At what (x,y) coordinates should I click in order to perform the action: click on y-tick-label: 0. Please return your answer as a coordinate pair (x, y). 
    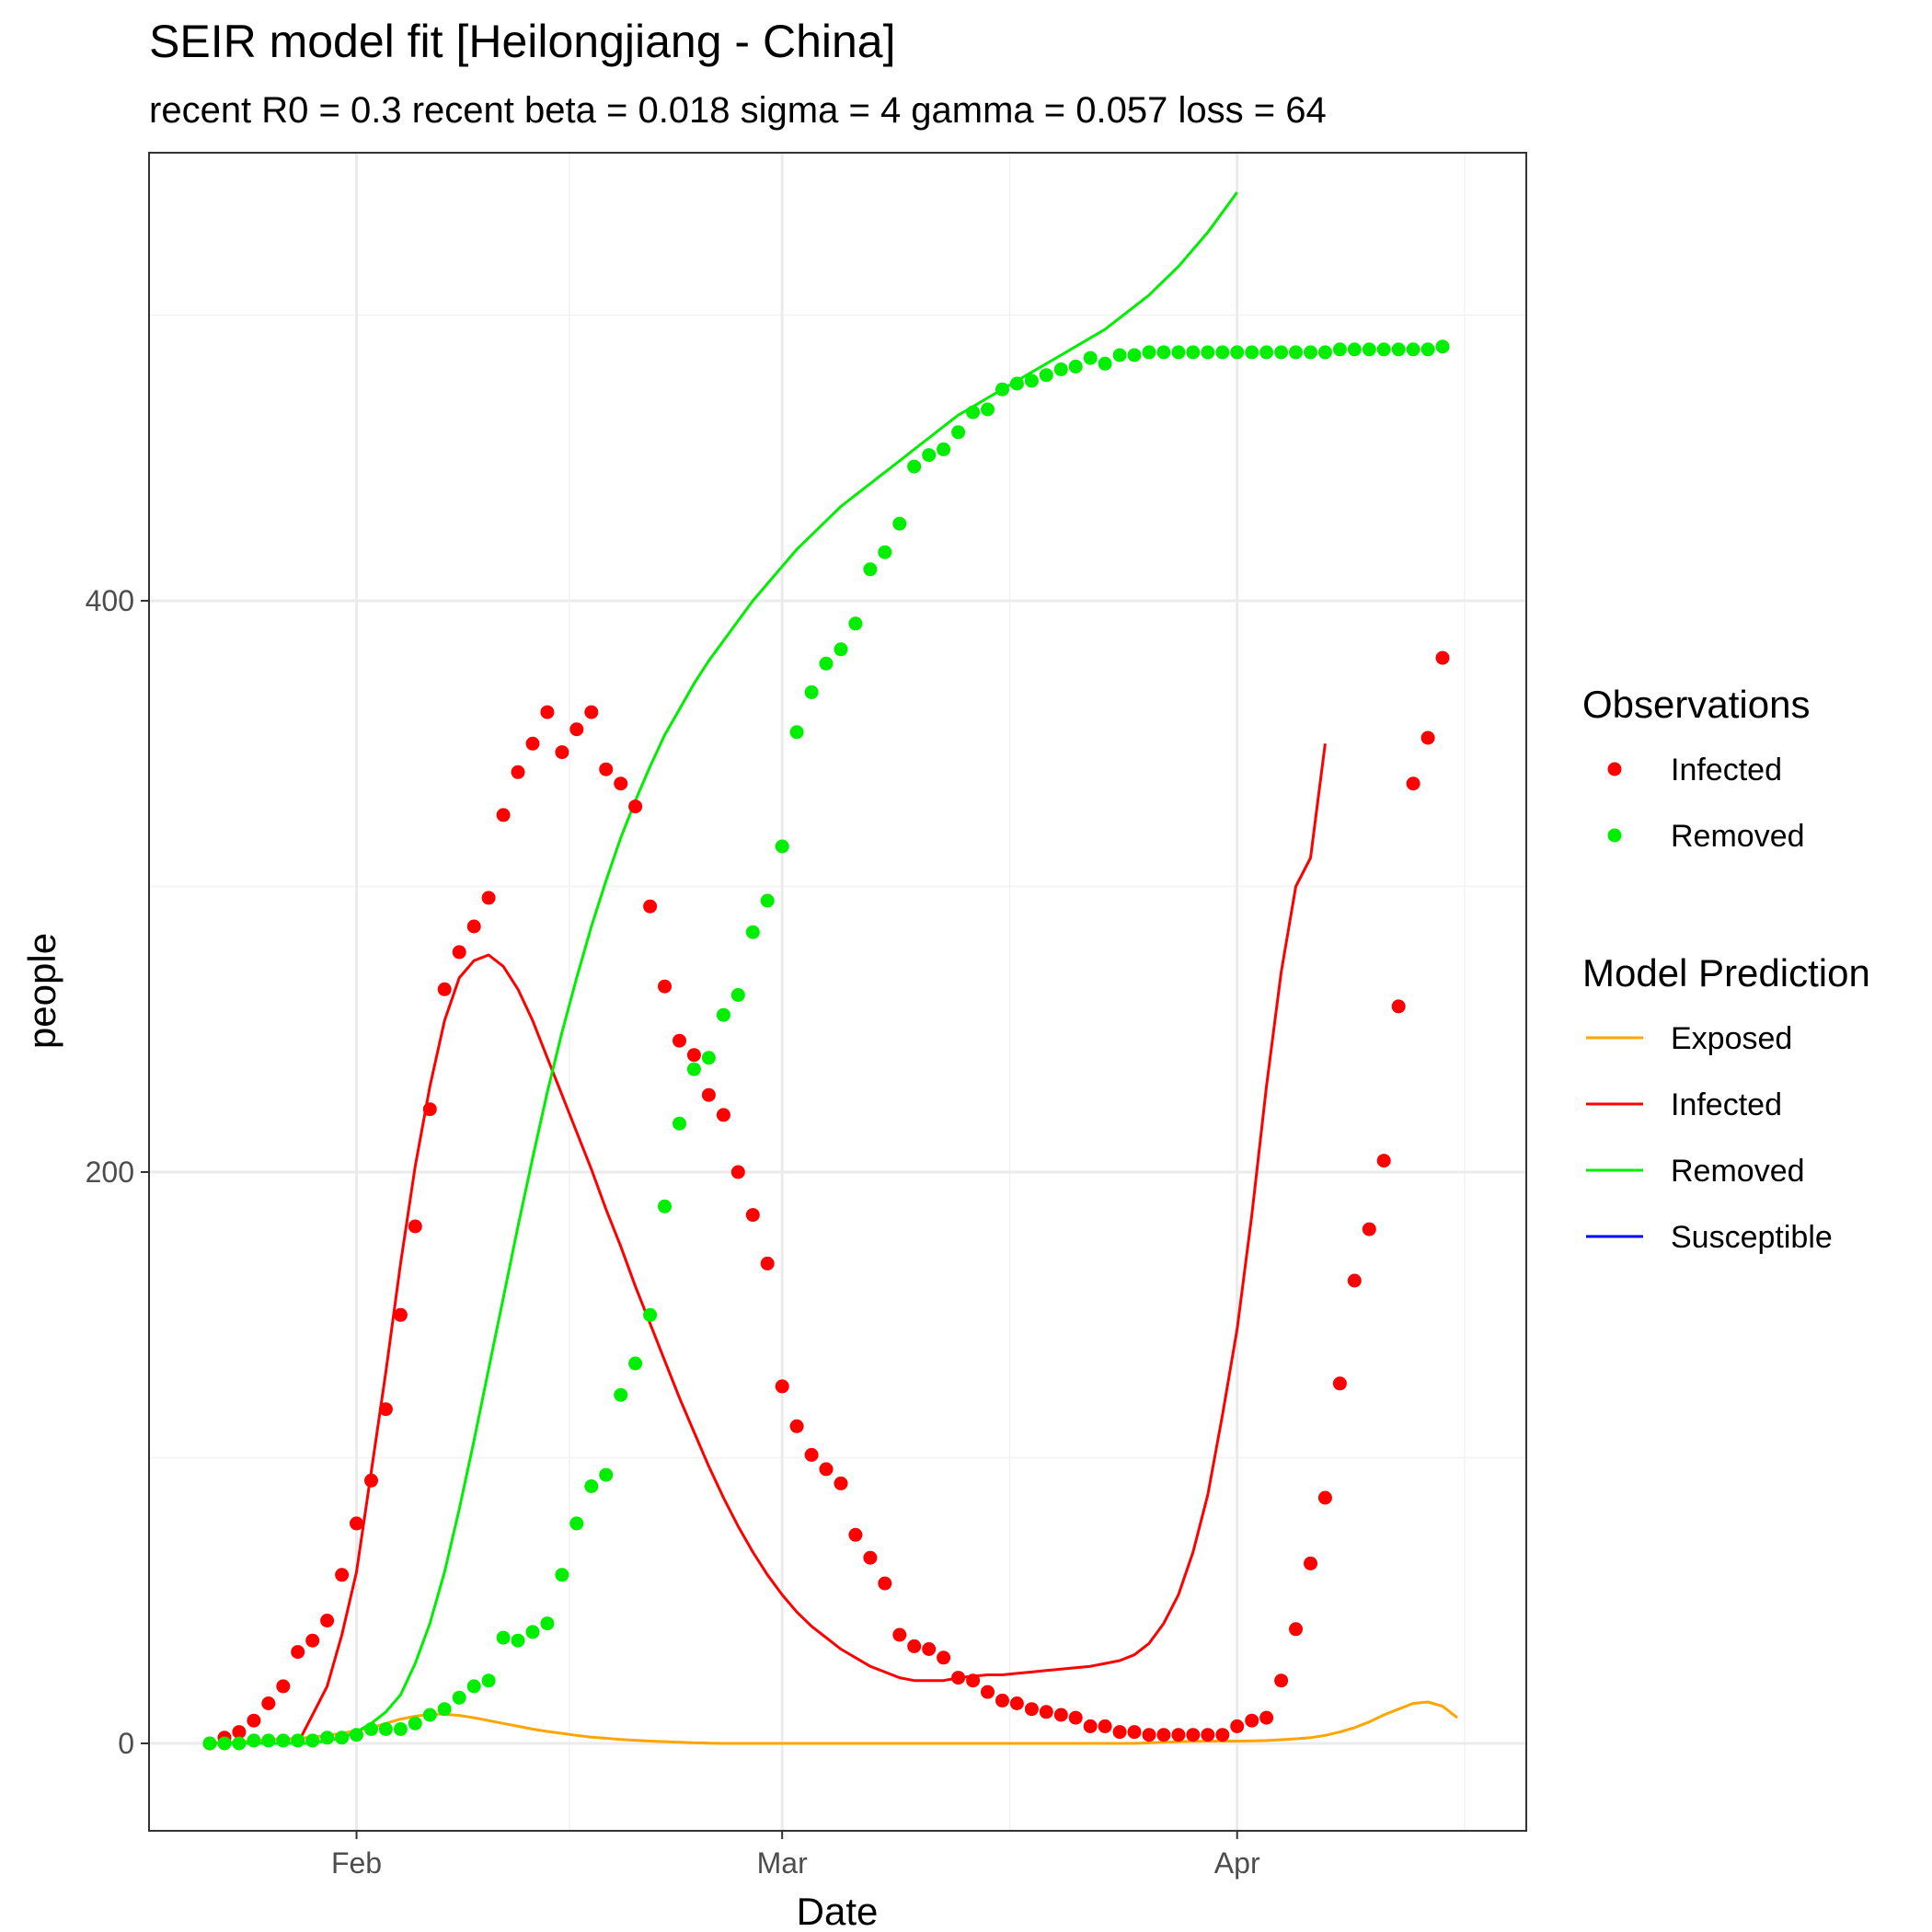
    Looking at the image, I should click on (126, 1743).